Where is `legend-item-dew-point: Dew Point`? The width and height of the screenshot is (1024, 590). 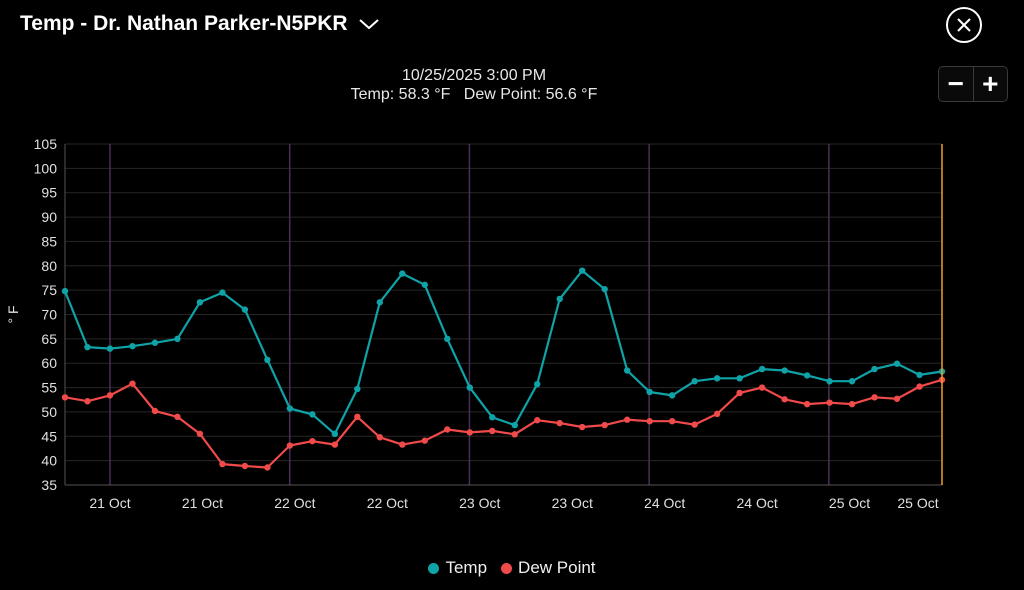
legend-item-dew-point: Dew Point is located at coordinates (548, 568).